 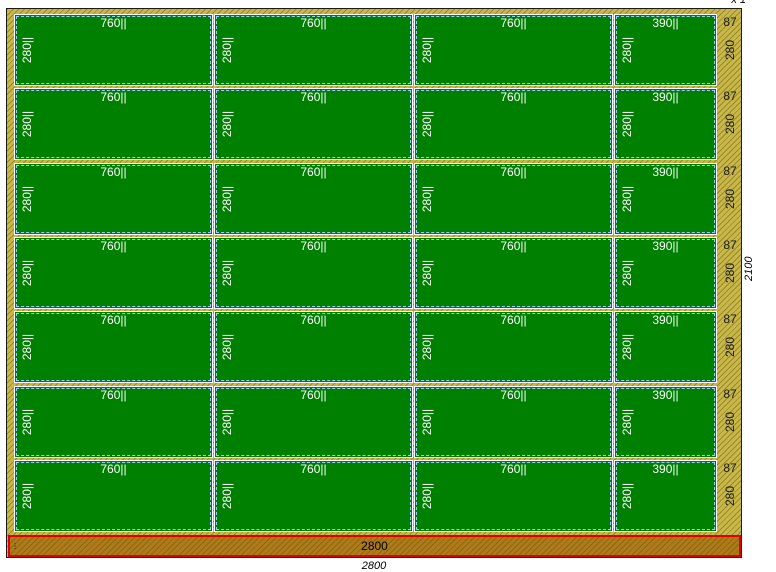 What do you see at coordinates (749, 268) in the screenshot?
I see `sheet-height-dimension: 2100` at bounding box center [749, 268].